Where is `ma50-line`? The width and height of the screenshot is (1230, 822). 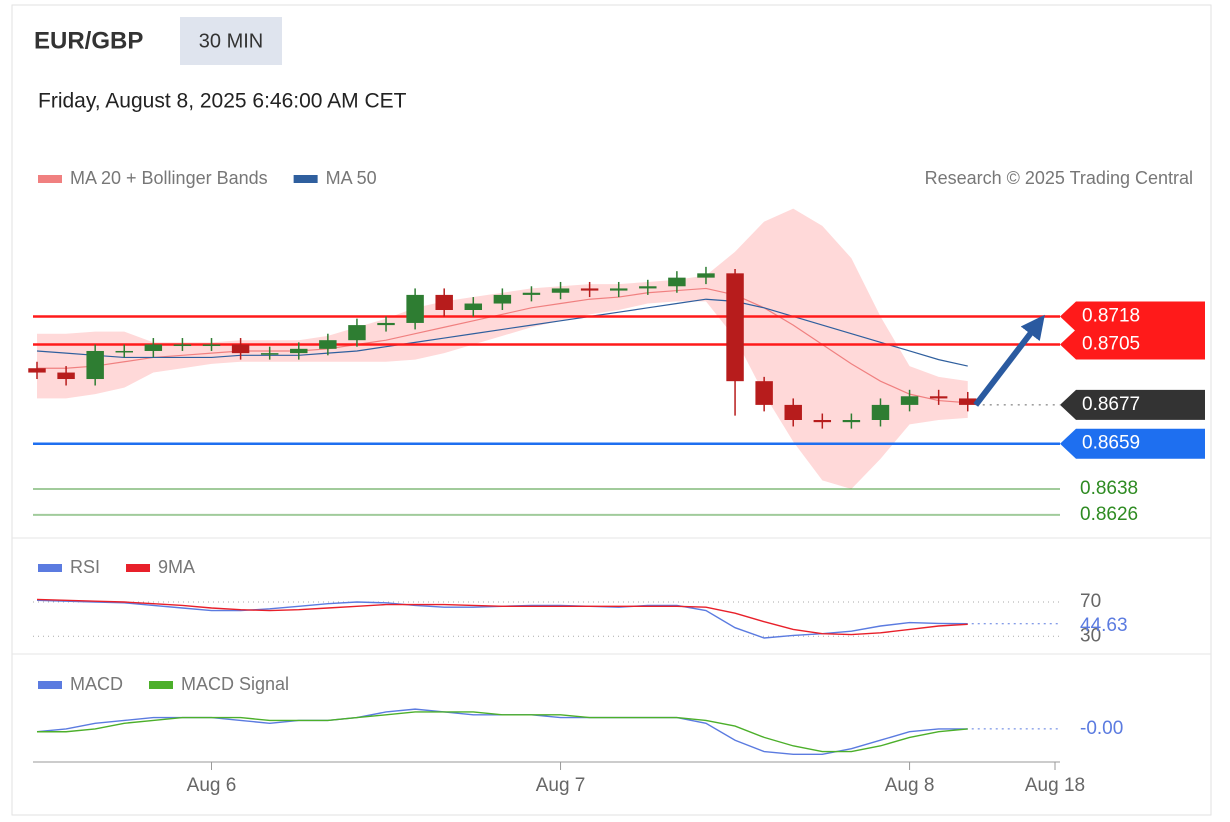
ma50-line is located at coordinates (502, 332).